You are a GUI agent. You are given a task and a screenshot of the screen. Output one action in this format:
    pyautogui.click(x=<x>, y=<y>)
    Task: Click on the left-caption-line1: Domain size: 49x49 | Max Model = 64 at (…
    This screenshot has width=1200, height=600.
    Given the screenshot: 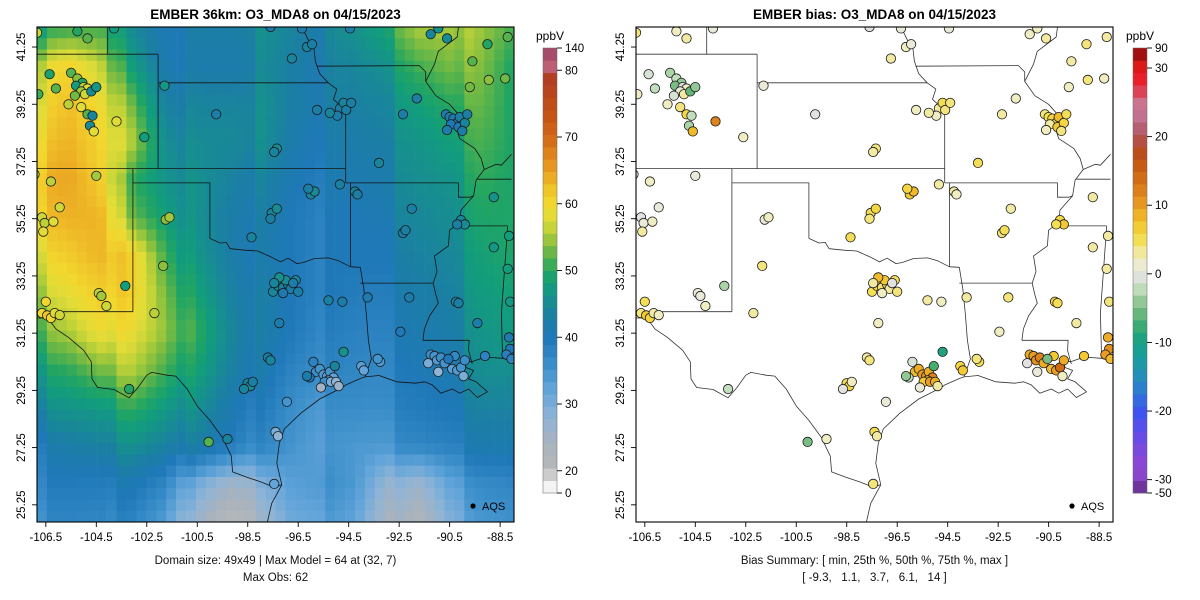 What is the action you would take?
    pyautogui.click(x=275, y=561)
    